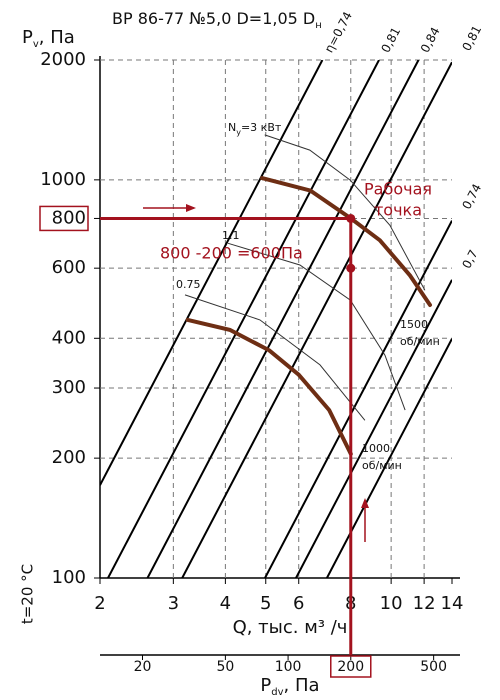 Image resolution: width=500 pixels, height=700 pixels. I want to click on y-label-main: P, so click(27, 37).